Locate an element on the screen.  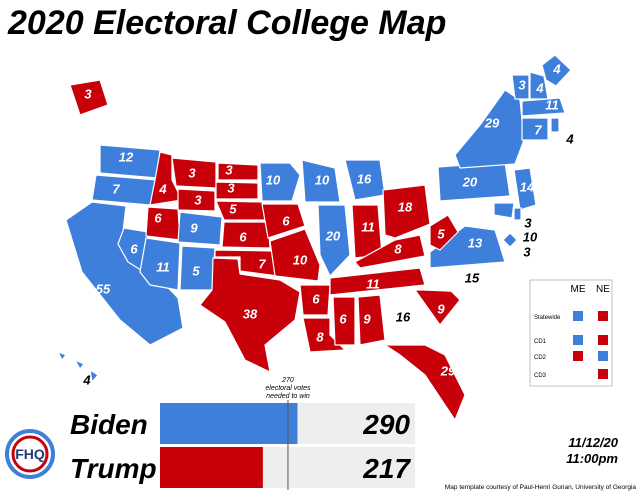
logo-ring-inner is located at coordinates (30, 454).